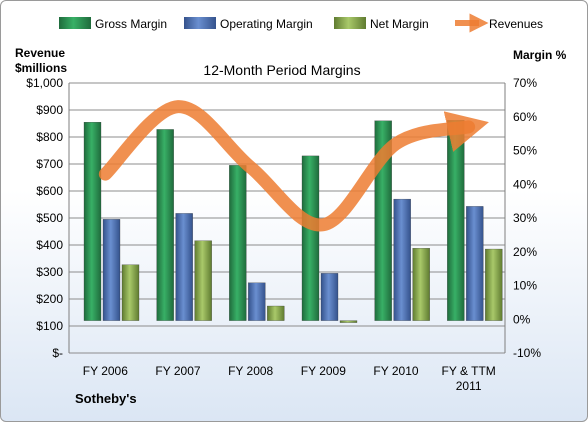  Describe the element at coordinates (49, 110) in the screenshot. I see `y-left-tick-label: $900` at that location.